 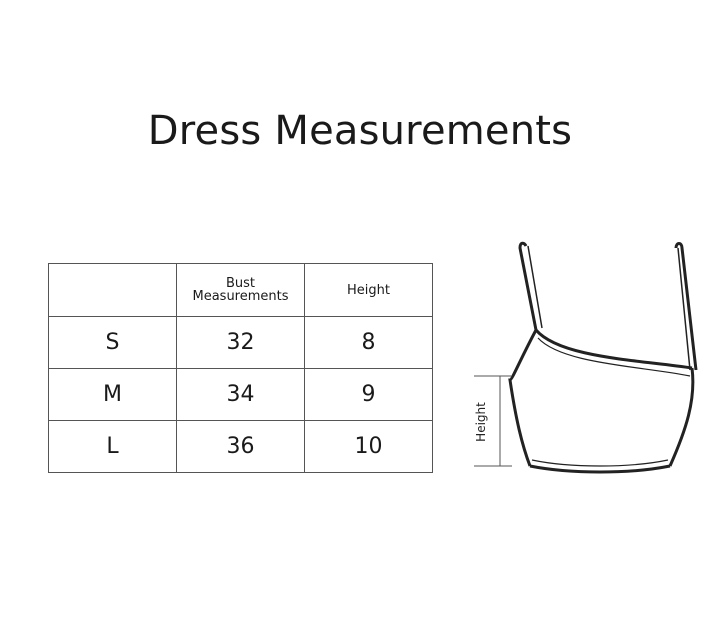 I want to click on bust-cell: 34, so click(x=240, y=394).